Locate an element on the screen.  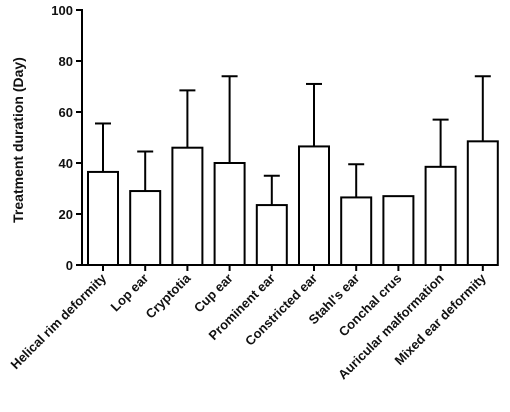
y-ticks-layer: 0 20 40 60 80 100 is located at coordinates (66, 138).